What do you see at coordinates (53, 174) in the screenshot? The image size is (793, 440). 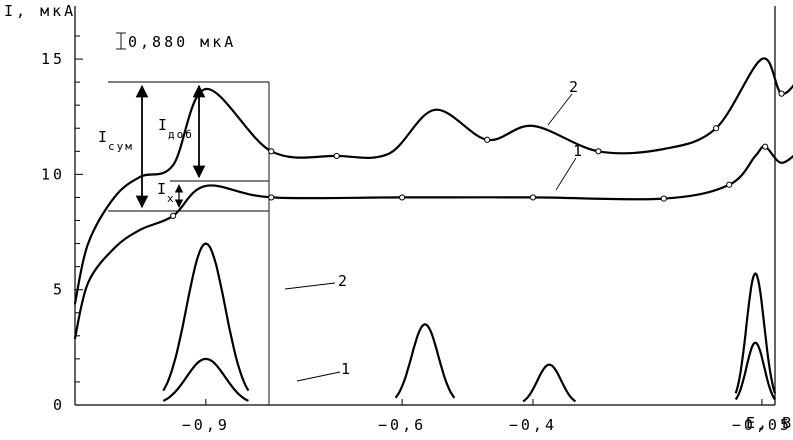 I see `y-tick-label: 10` at bounding box center [53, 174].